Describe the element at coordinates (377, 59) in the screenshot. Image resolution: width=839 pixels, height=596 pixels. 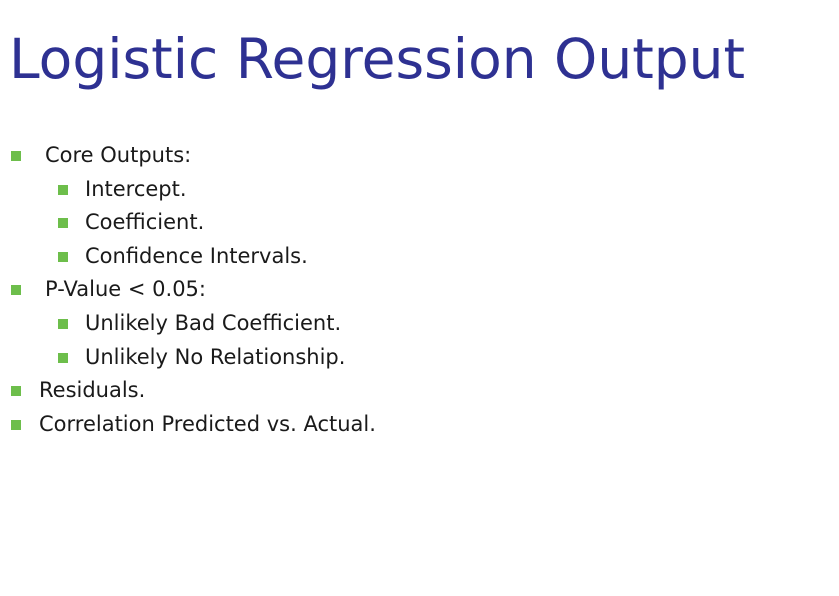
I see `slide-title: Logistic Regression Output` at that location.